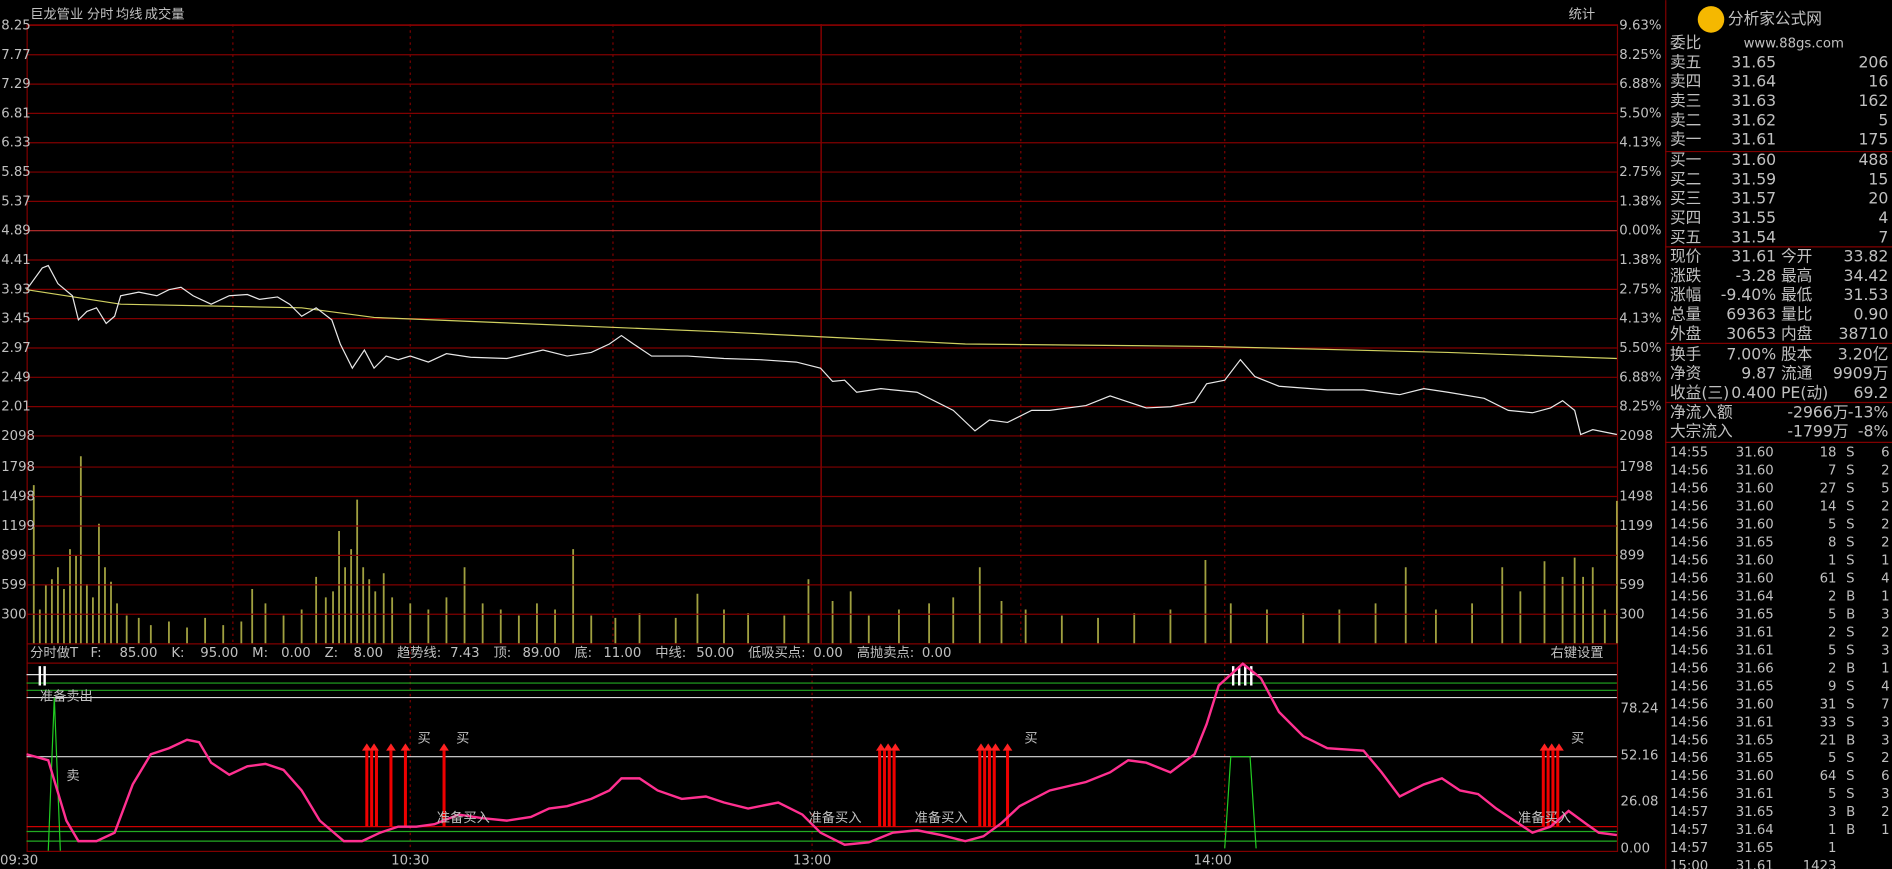  I want to click on trade-count: 5, so click(1885, 489).